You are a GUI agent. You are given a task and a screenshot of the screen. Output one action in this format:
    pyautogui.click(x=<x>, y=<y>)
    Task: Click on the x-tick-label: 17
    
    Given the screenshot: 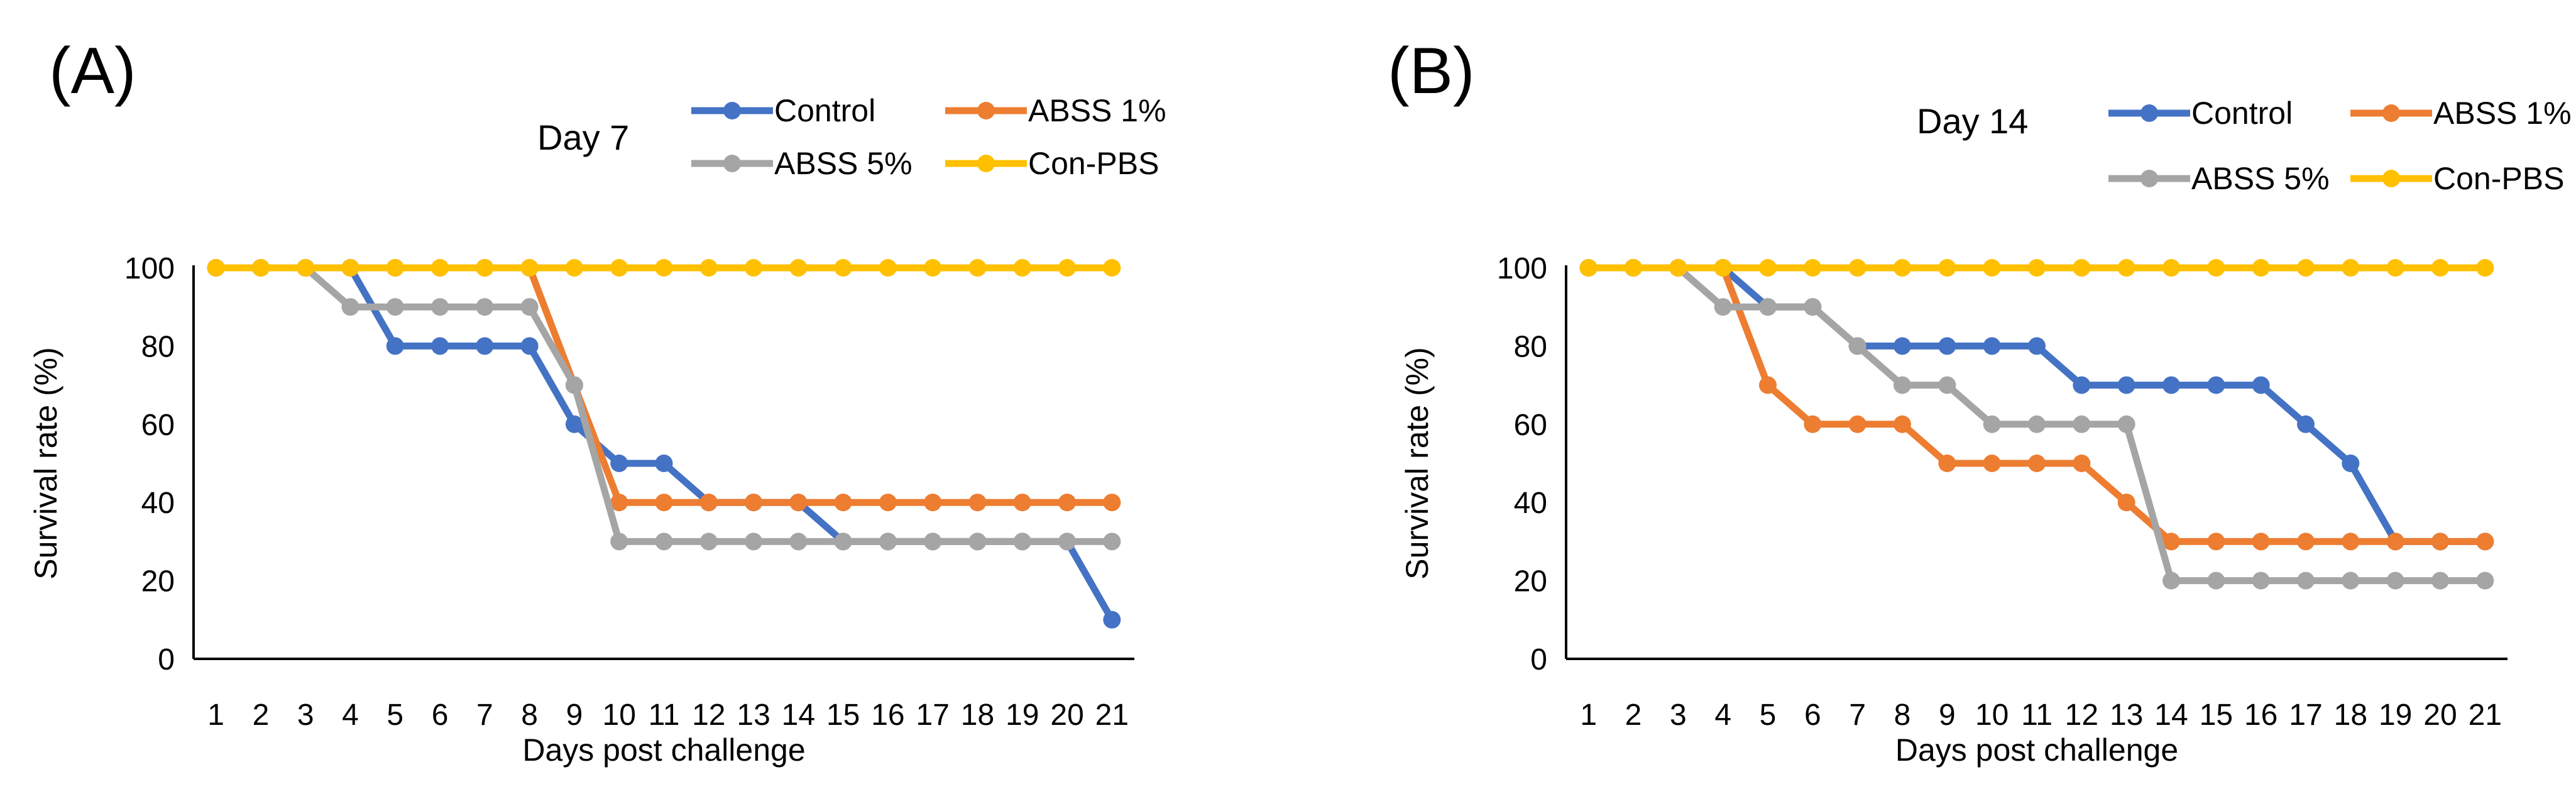 What is the action you would take?
    pyautogui.click(x=2305, y=715)
    